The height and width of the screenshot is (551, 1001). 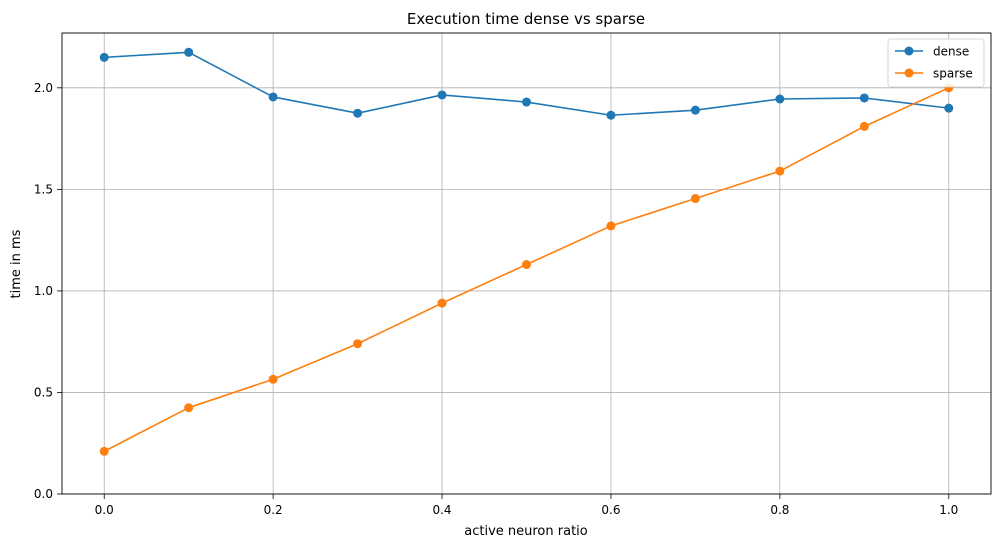 I want to click on legend-marker-dense, so click(x=909, y=51).